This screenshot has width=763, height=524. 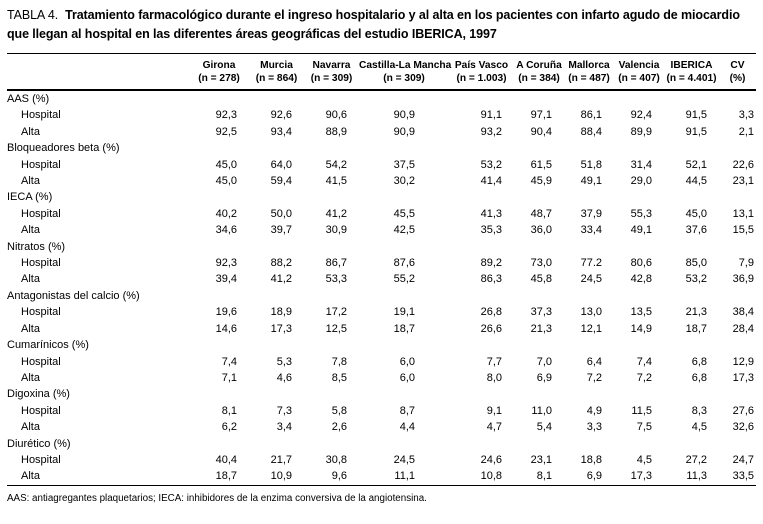 What do you see at coordinates (404, 131) in the screenshot?
I see `cell-value: 90,9` at bounding box center [404, 131].